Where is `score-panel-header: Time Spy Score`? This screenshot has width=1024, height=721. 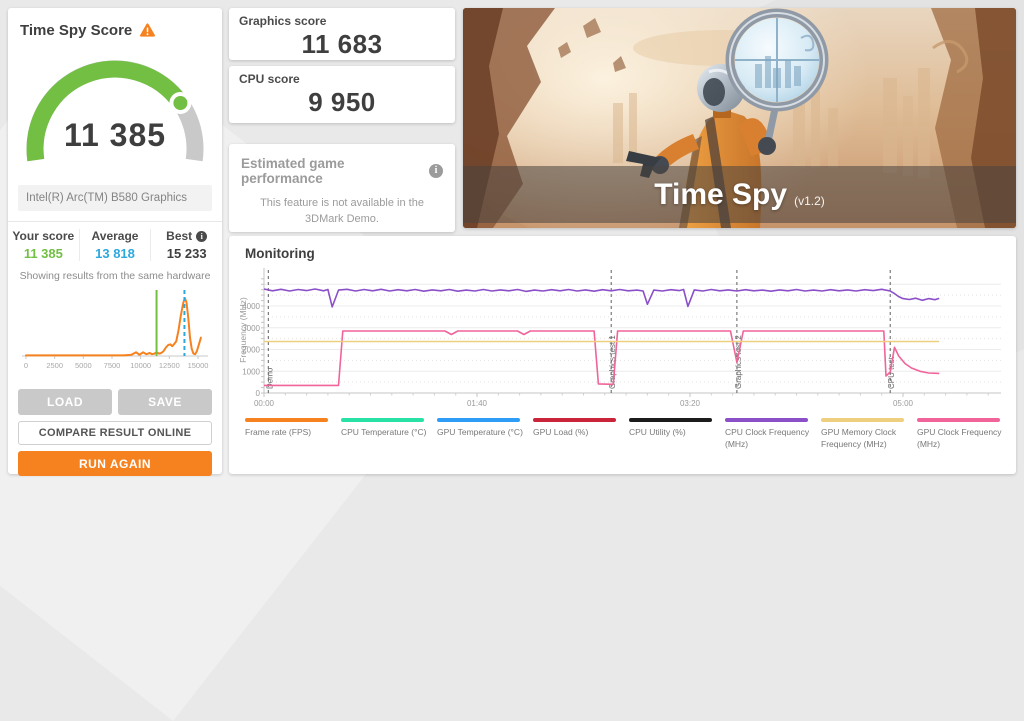 score-panel-header: Time Spy Score is located at coordinates (115, 29).